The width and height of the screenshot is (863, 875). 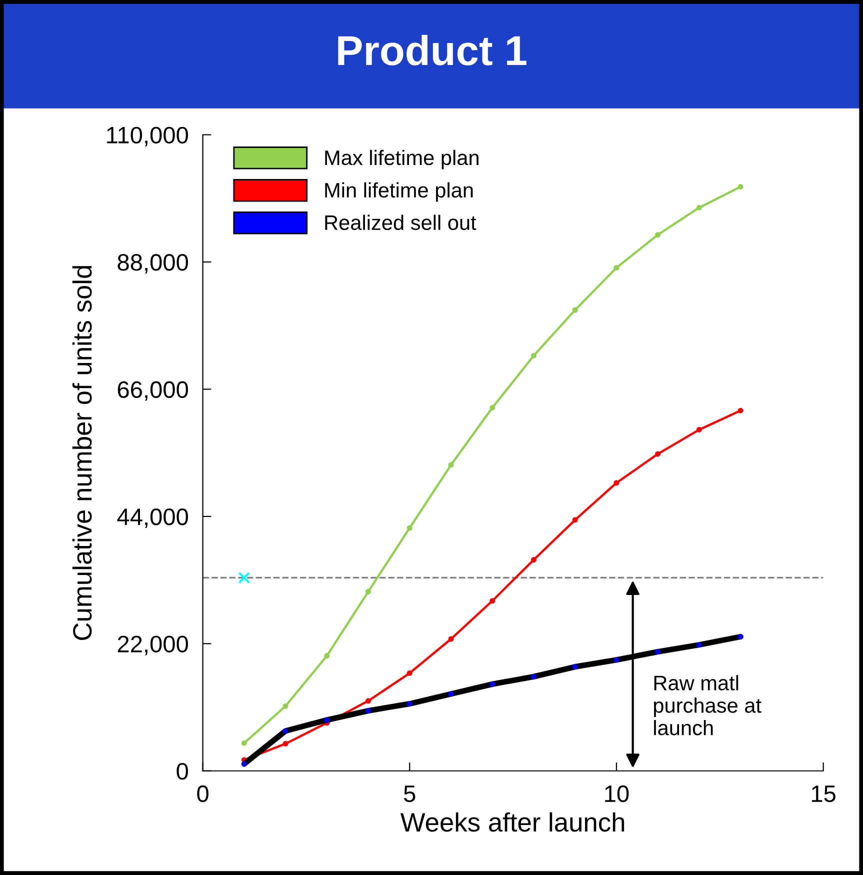 What do you see at coordinates (824, 794) in the screenshot?
I see `x-tick-label: 15` at bounding box center [824, 794].